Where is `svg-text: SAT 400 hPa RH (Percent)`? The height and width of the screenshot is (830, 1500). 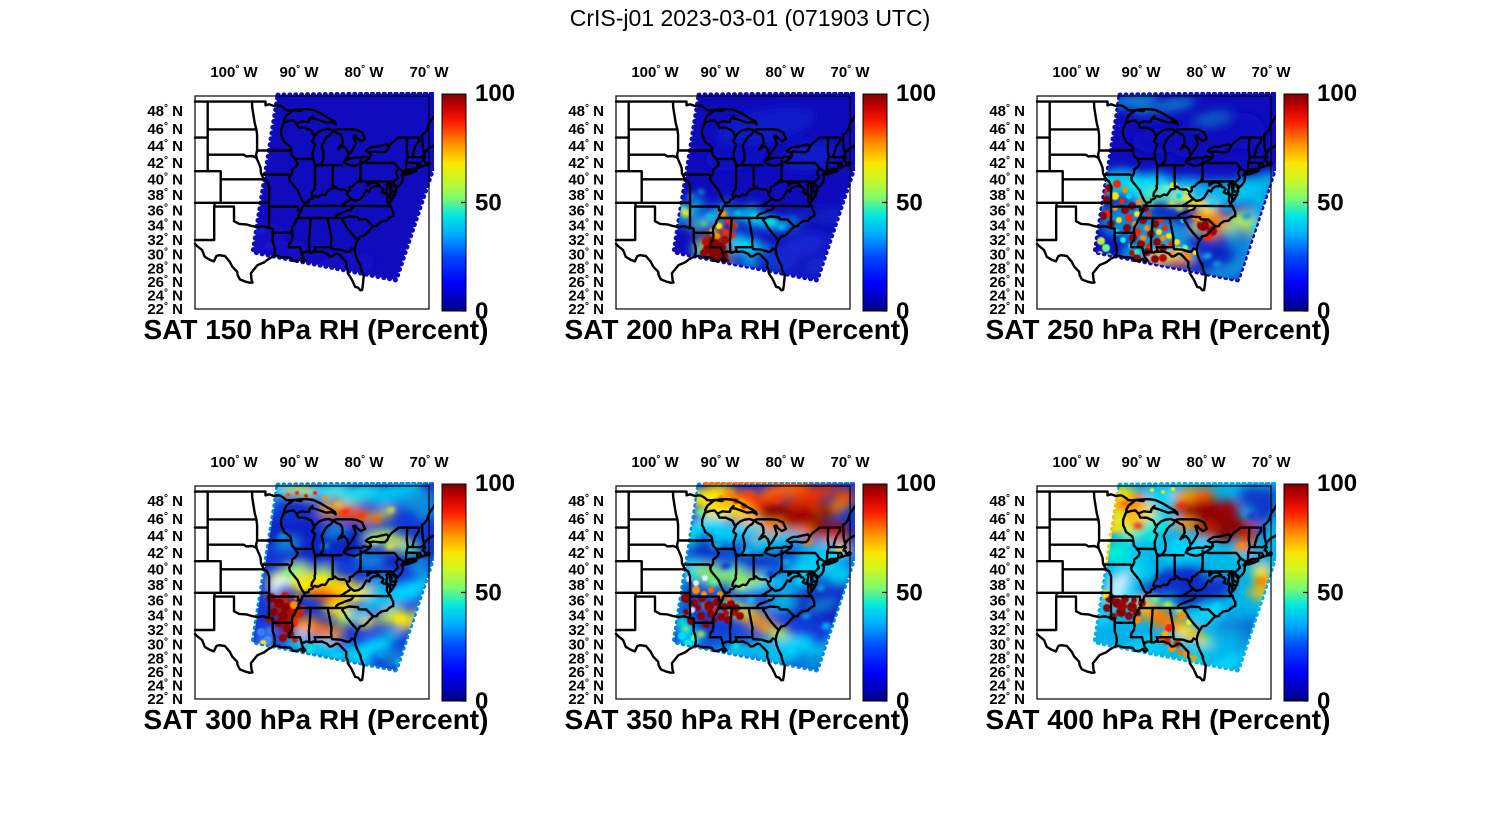 svg-text: SAT 400 hPa RH (Percent) is located at coordinates (1158, 719).